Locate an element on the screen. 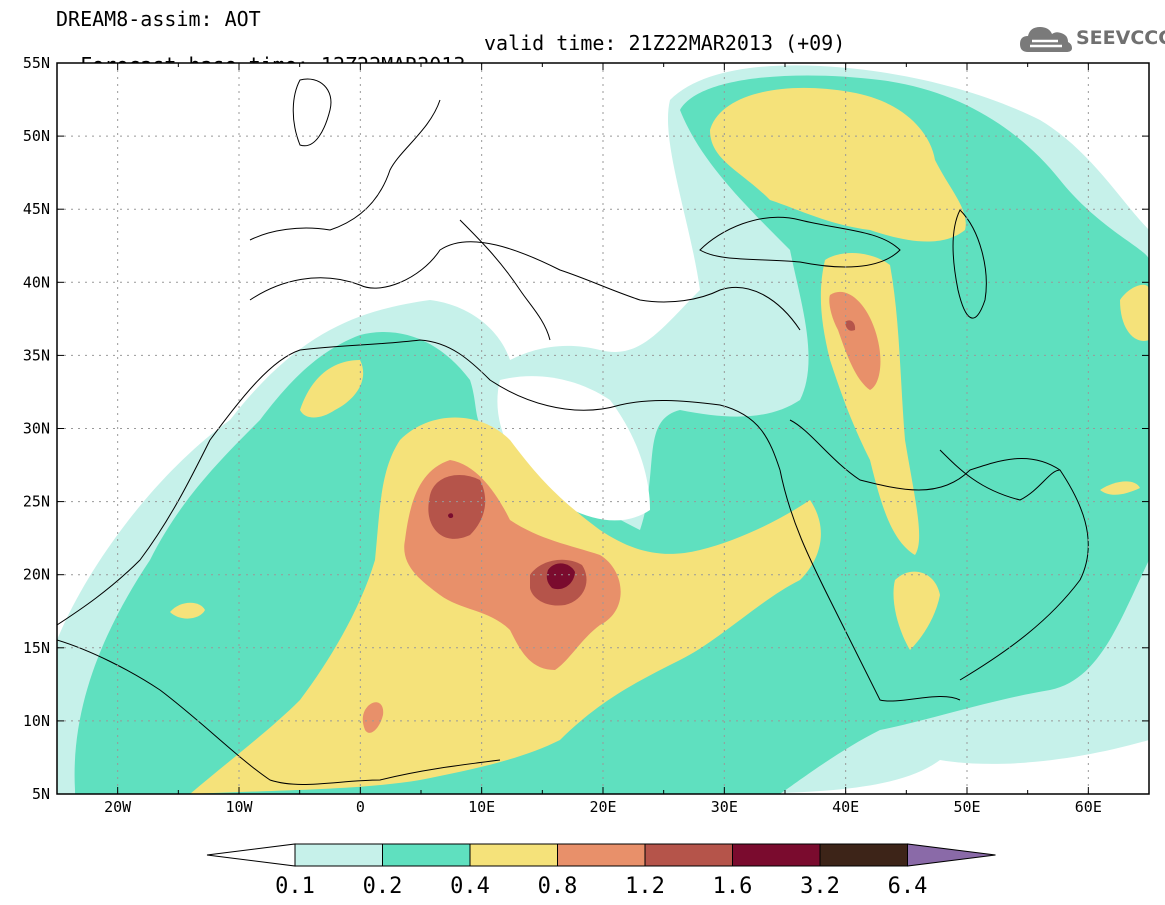  lon-label-60E: 60E is located at coordinates (1088, 807).